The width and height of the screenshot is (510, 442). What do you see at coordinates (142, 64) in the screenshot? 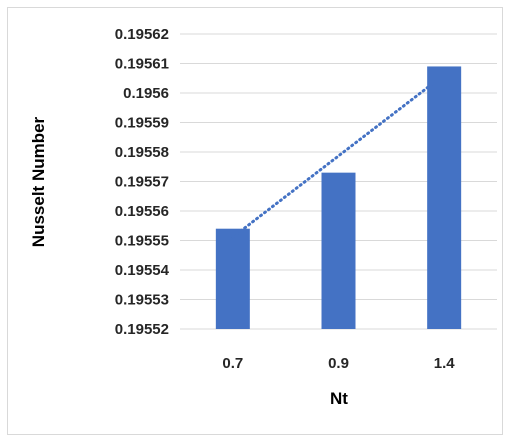
I see `y-tick-label: 0.19561` at bounding box center [142, 64].